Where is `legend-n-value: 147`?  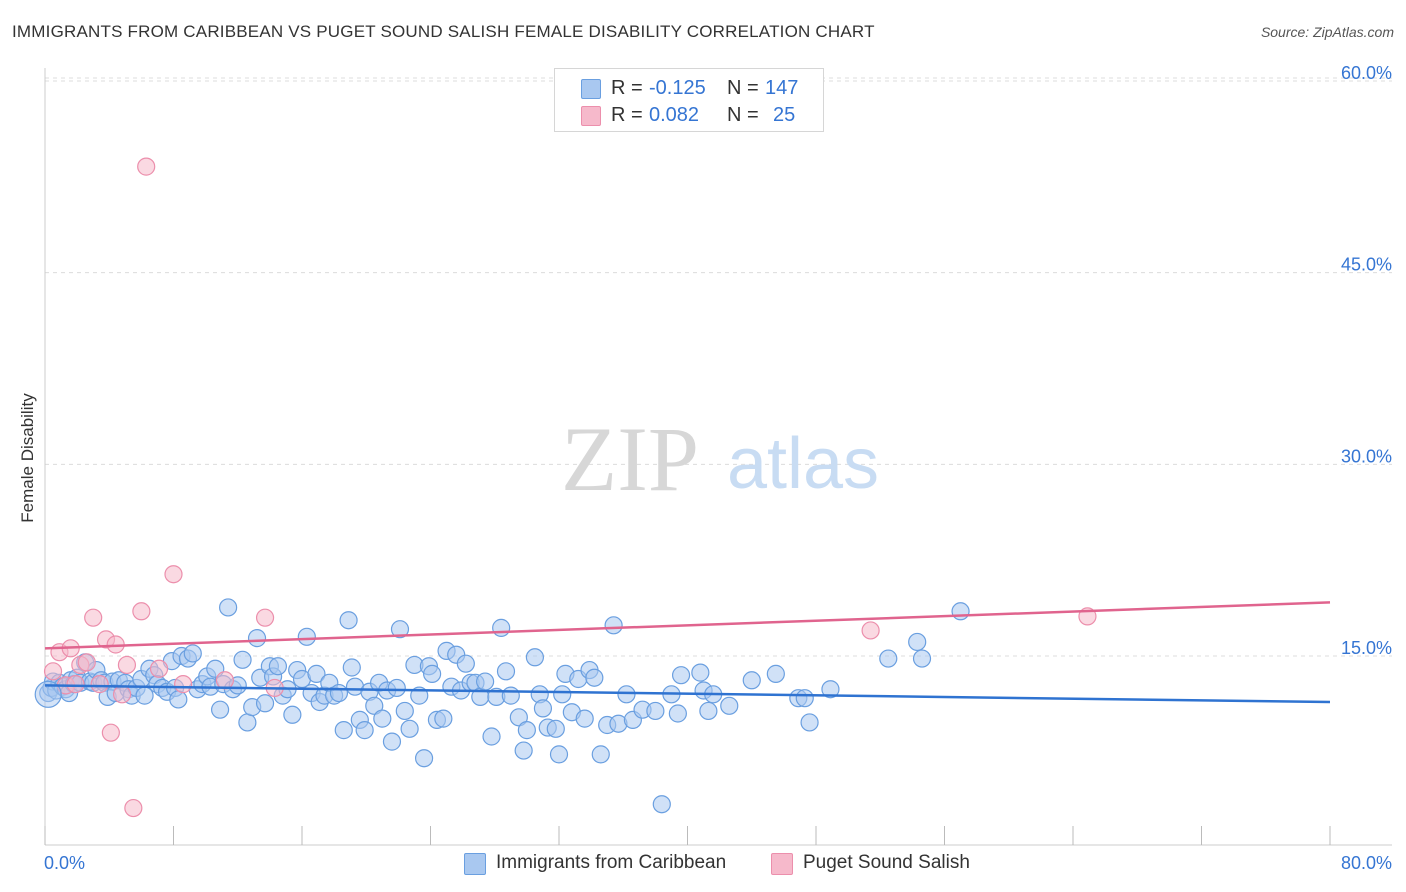
legend-n-value: 147 is located at coordinates (782, 88).